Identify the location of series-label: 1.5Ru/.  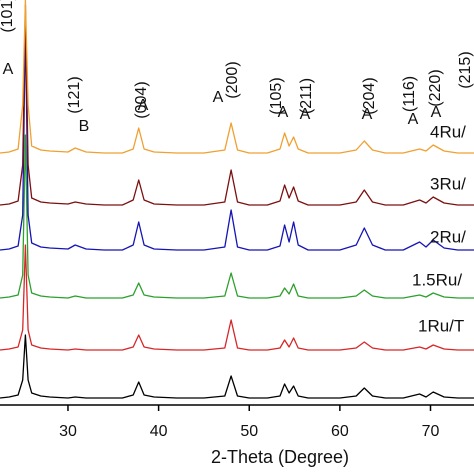
(437, 279).